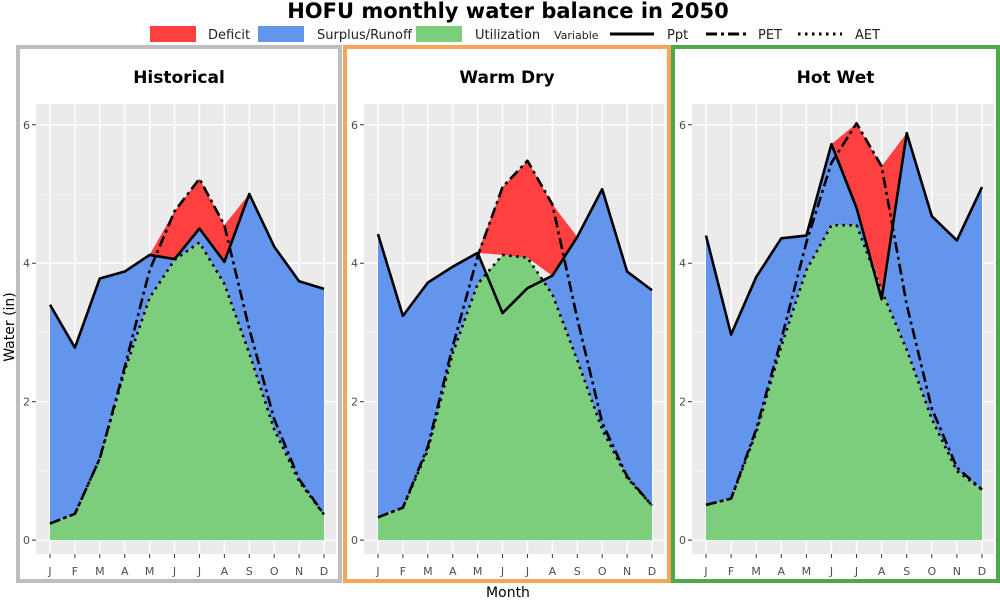 The image size is (1000, 604). What do you see at coordinates (229, 35) in the screenshot?
I see `legend-label-0: Deficit` at bounding box center [229, 35].